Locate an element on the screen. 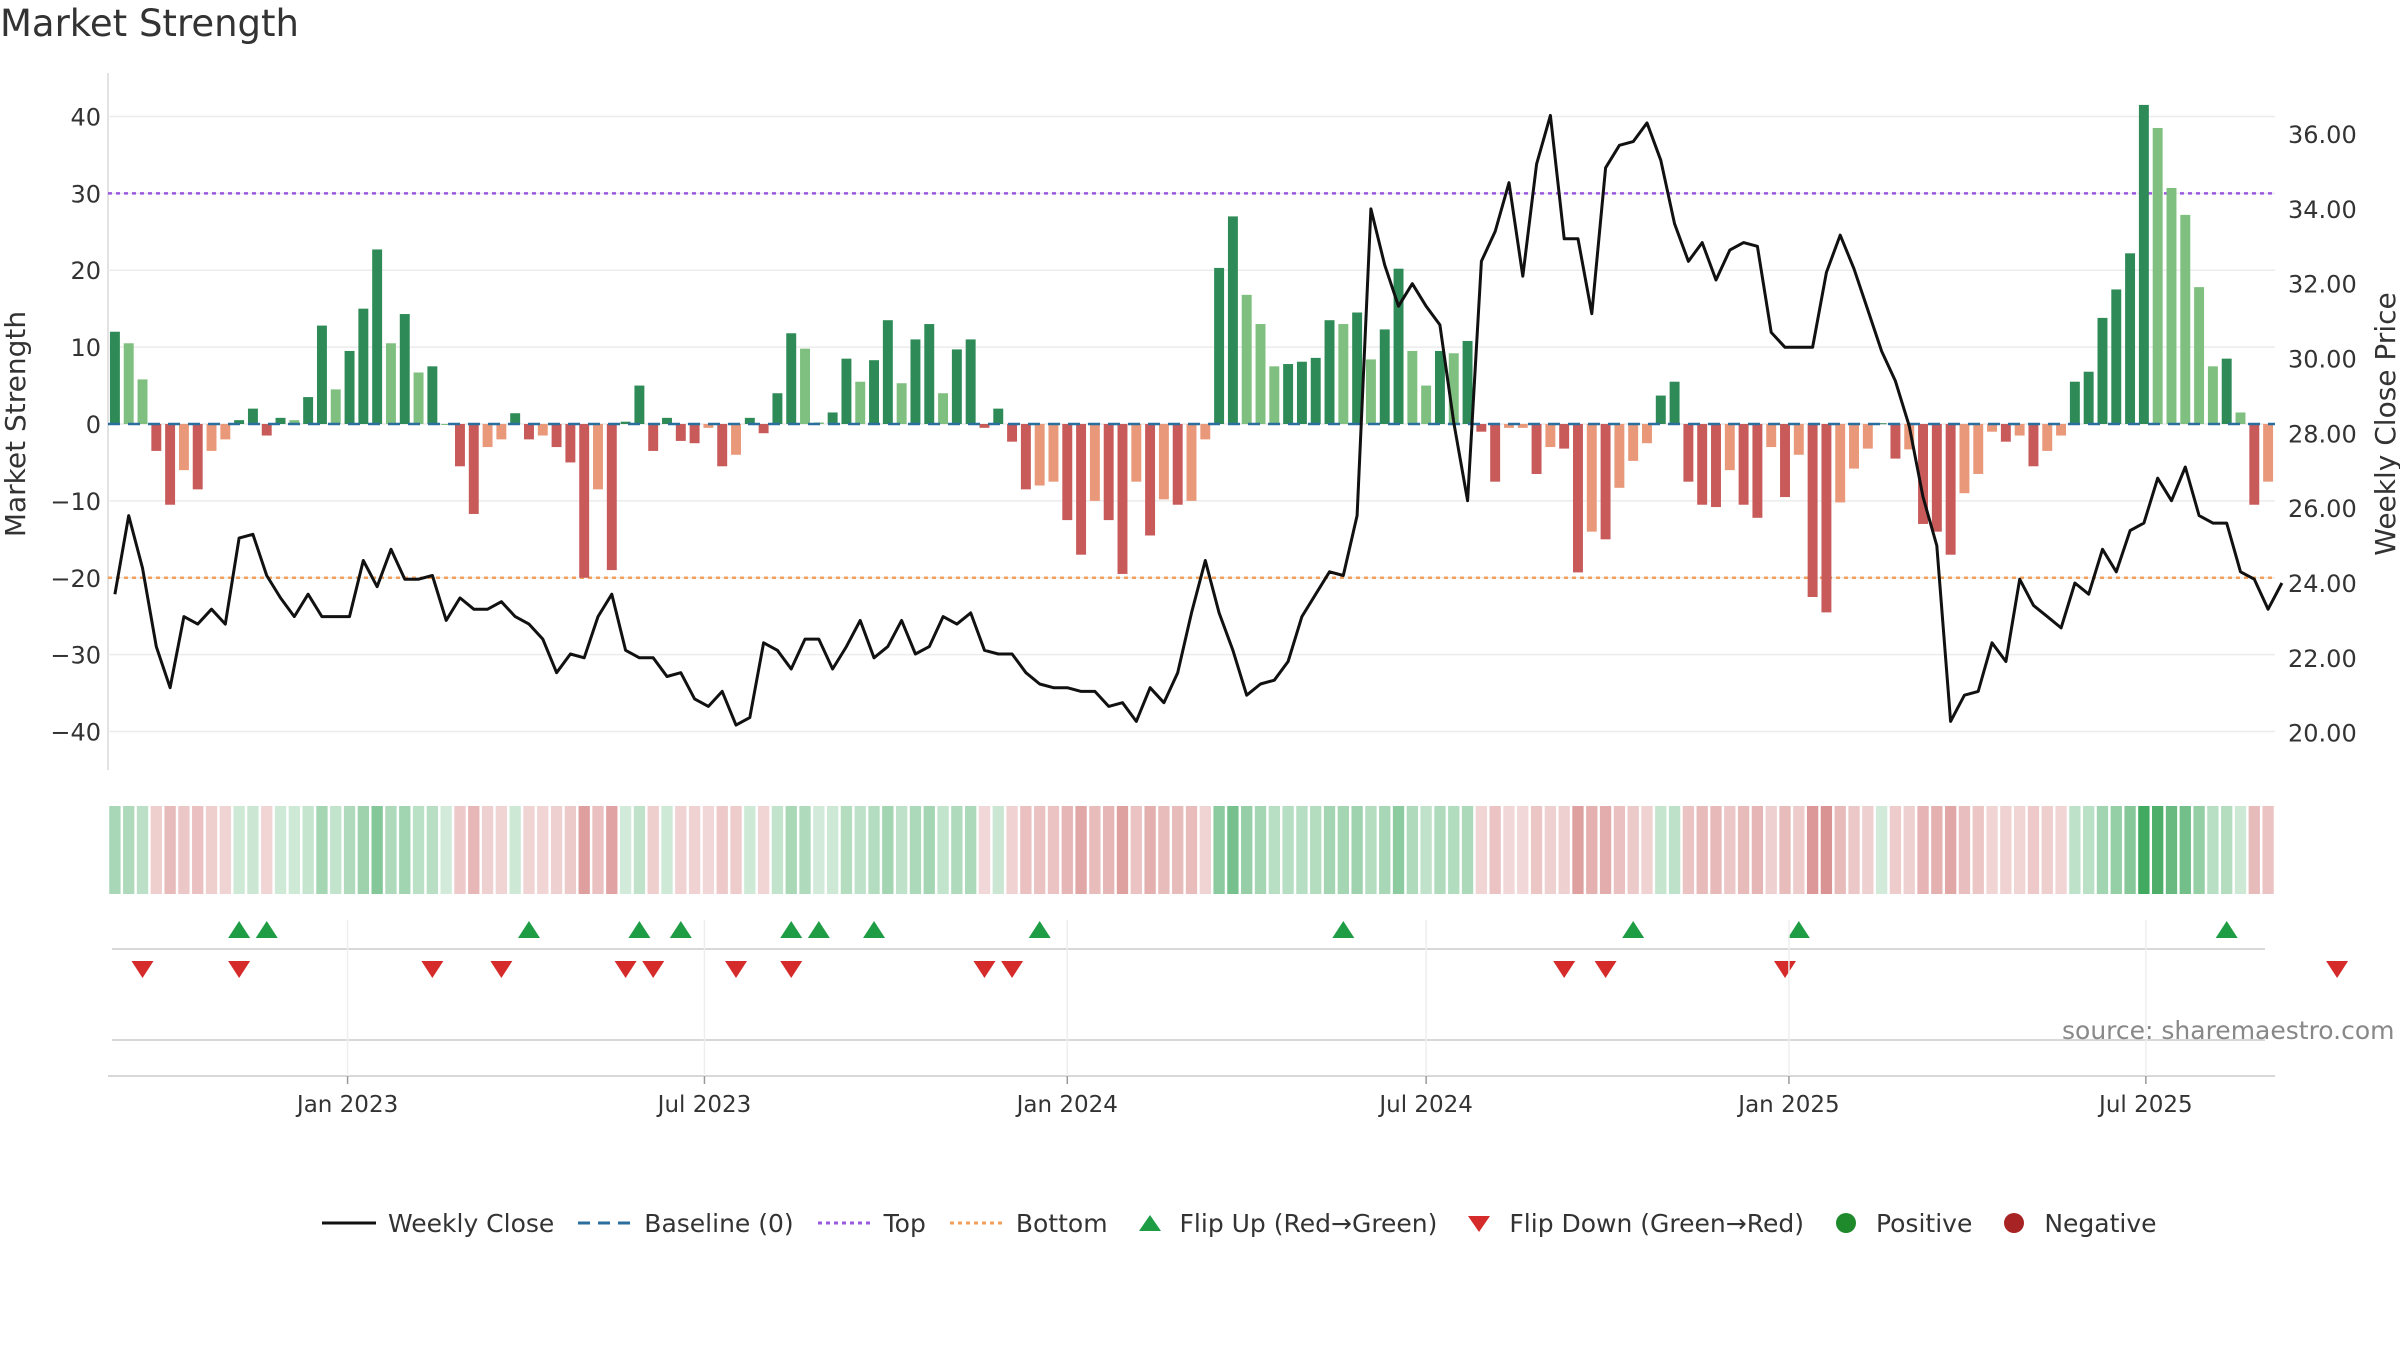  left-tick-label: −10 is located at coordinates (75, 502).